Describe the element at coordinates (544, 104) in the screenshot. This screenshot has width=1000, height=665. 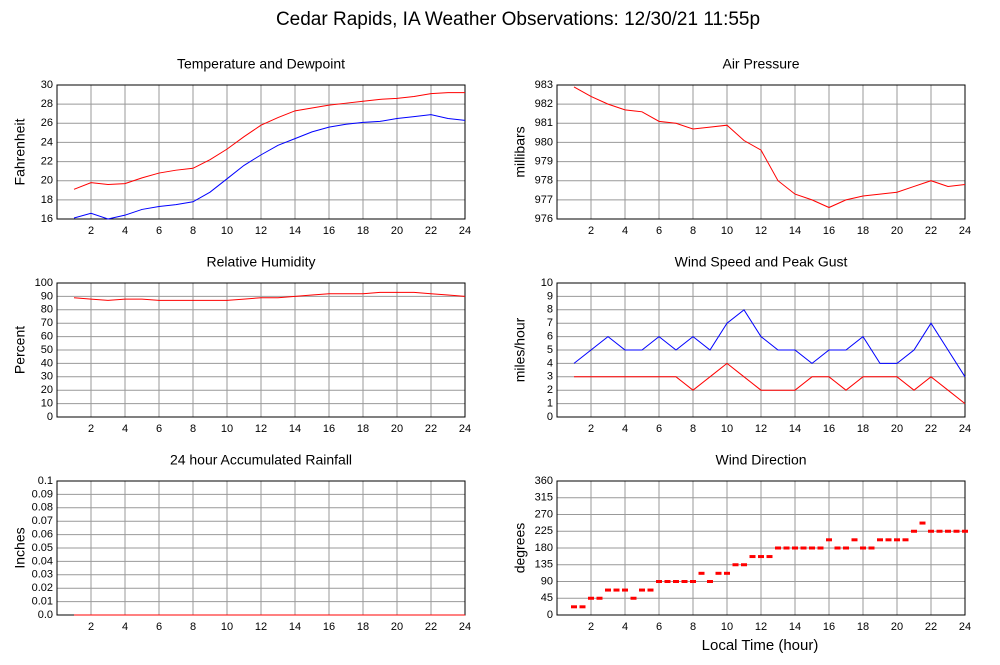
I see `y-tick-label: 982` at that location.